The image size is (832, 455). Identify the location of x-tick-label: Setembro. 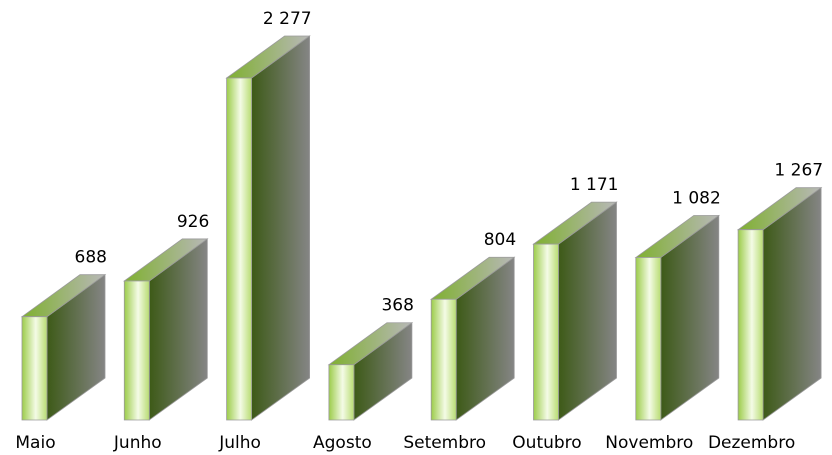
(444, 443).